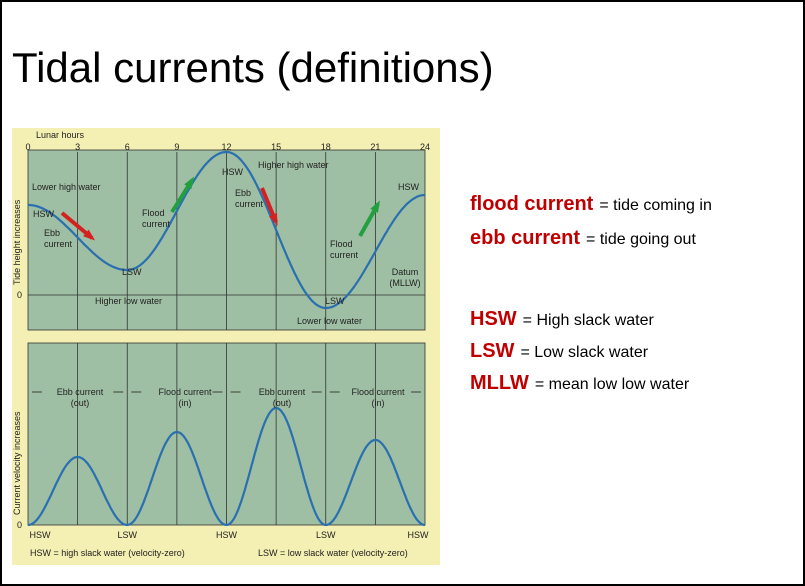 The image size is (805, 586). What do you see at coordinates (333, 553) in the screenshot?
I see `caption: LSW = low slack water (velocity-zero)` at bounding box center [333, 553].